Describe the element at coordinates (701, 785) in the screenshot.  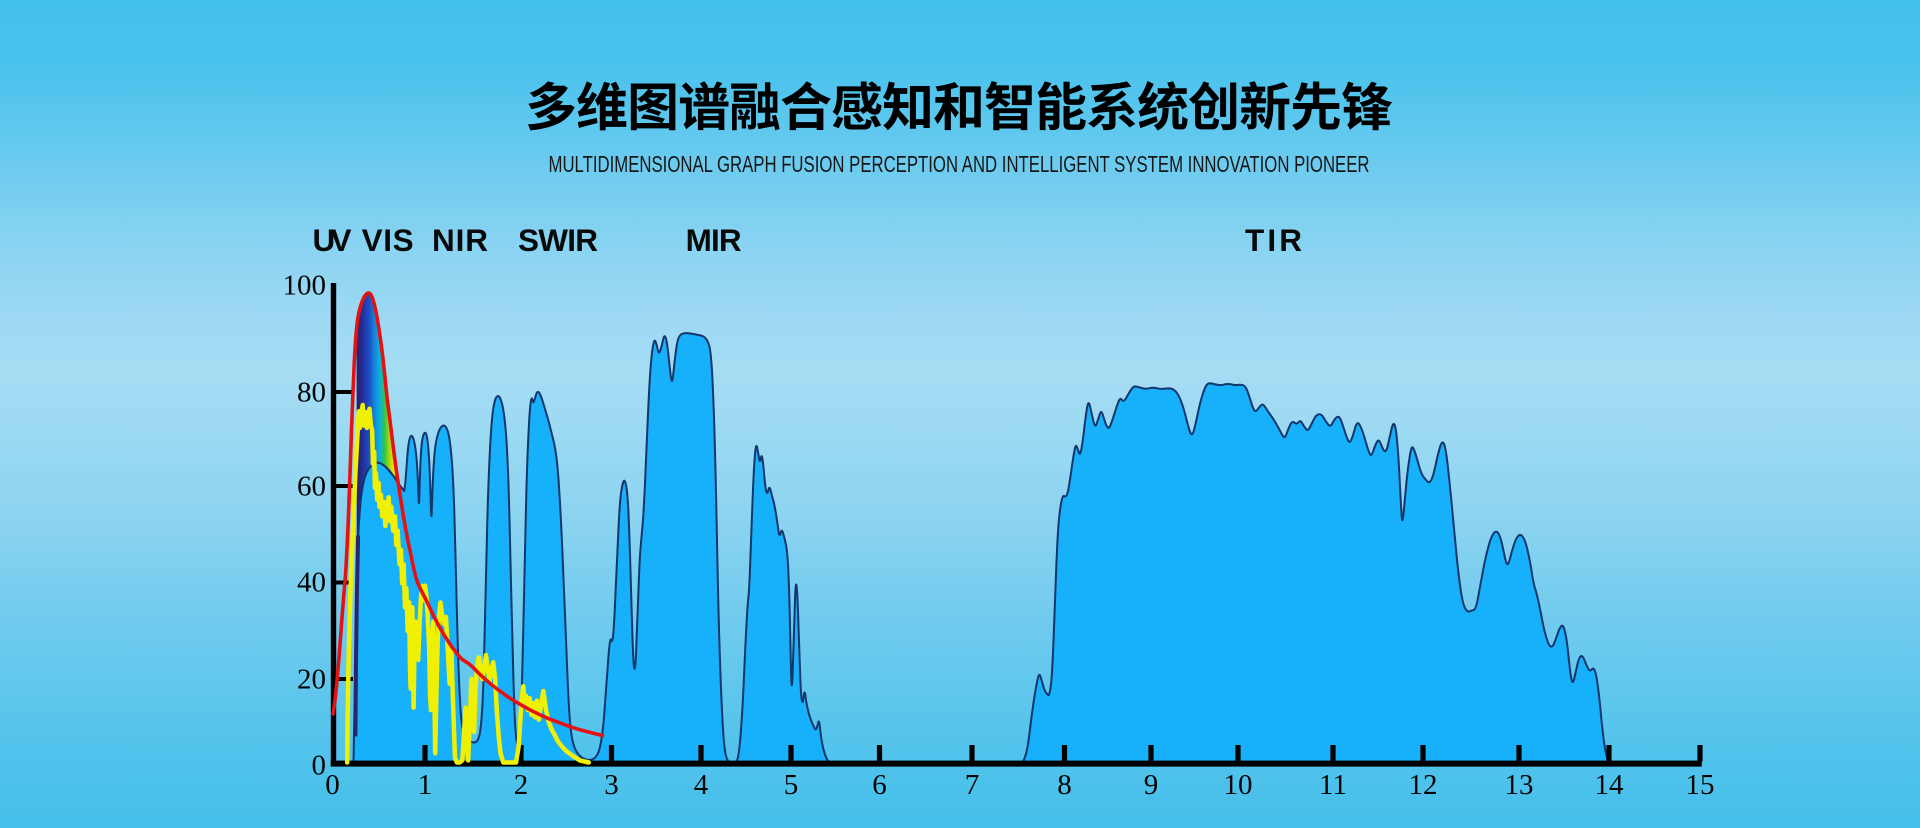
I see `svg-text: 4` at that location.